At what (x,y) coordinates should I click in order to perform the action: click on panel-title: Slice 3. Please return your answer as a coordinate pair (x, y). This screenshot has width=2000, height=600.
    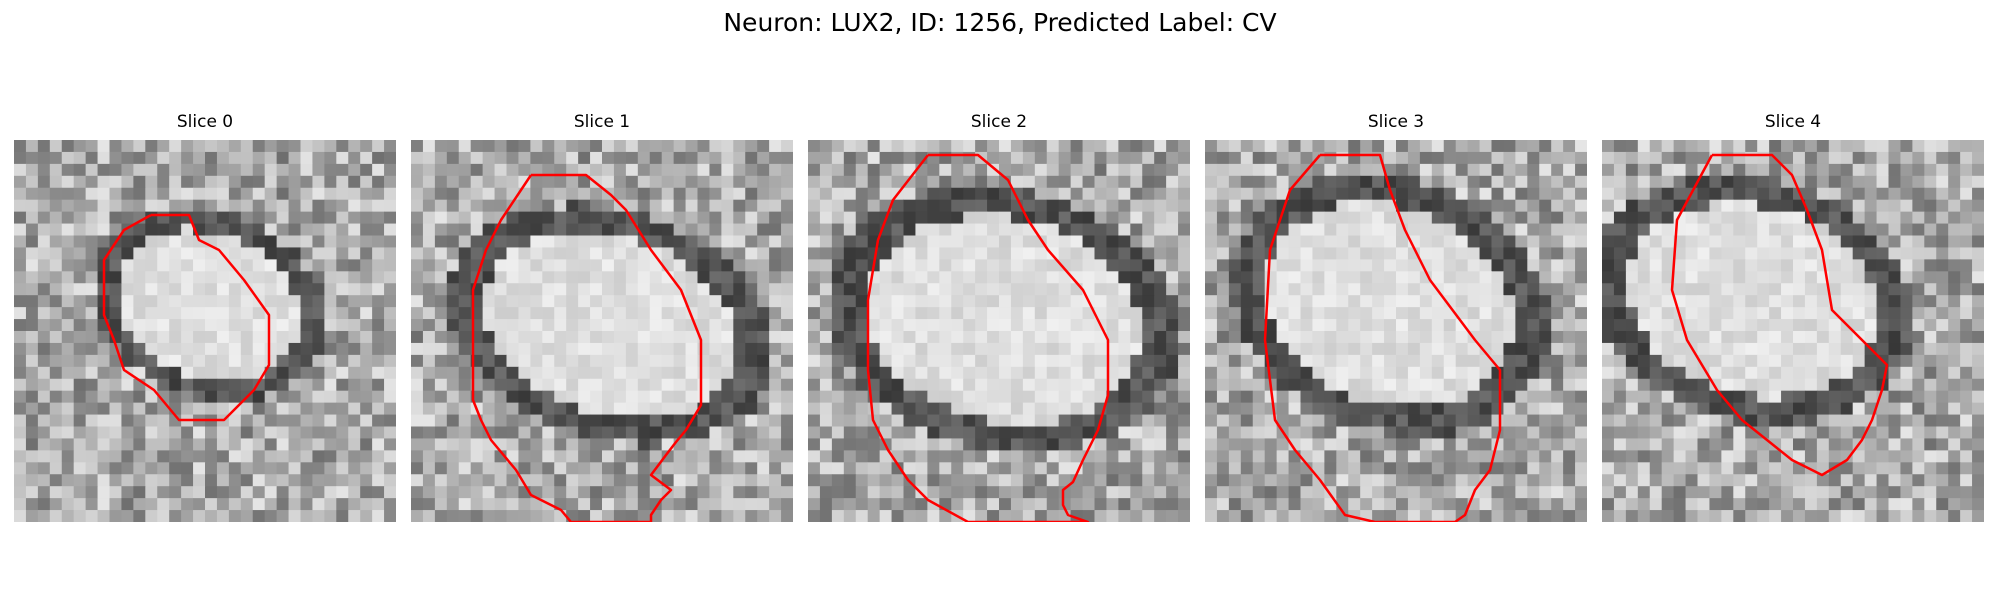
    Looking at the image, I should click on (1396, 122).